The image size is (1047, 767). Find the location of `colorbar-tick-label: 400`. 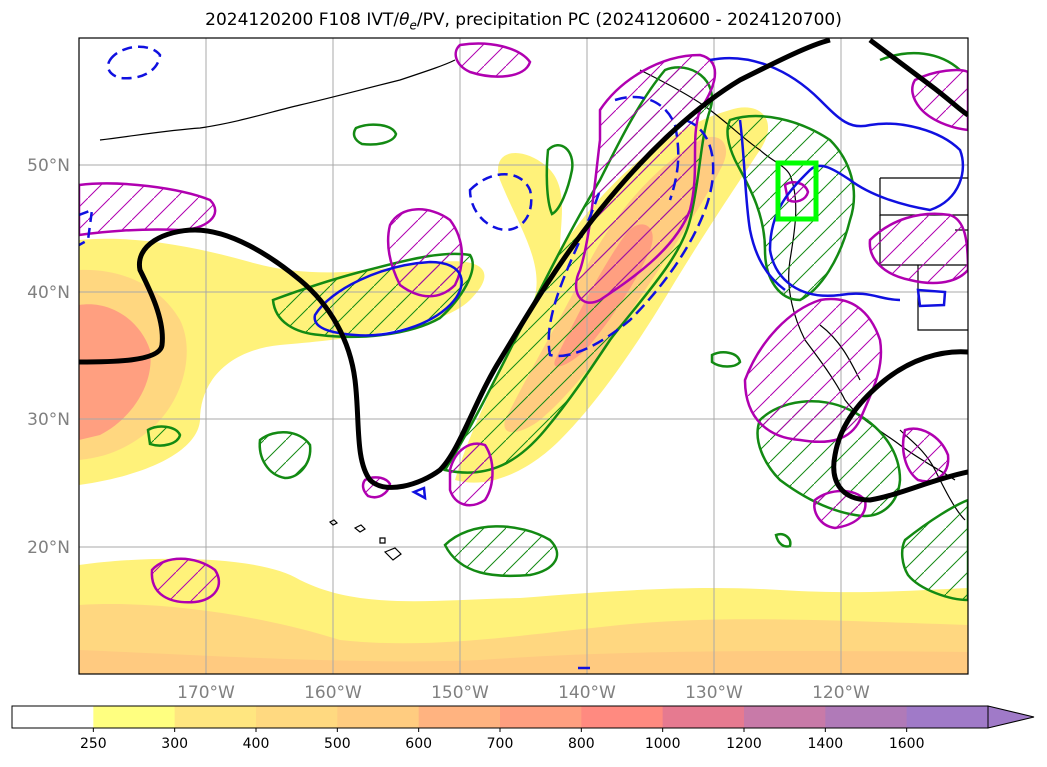

colorbar-tick-label: 400 is located at coordinates (256, 744).